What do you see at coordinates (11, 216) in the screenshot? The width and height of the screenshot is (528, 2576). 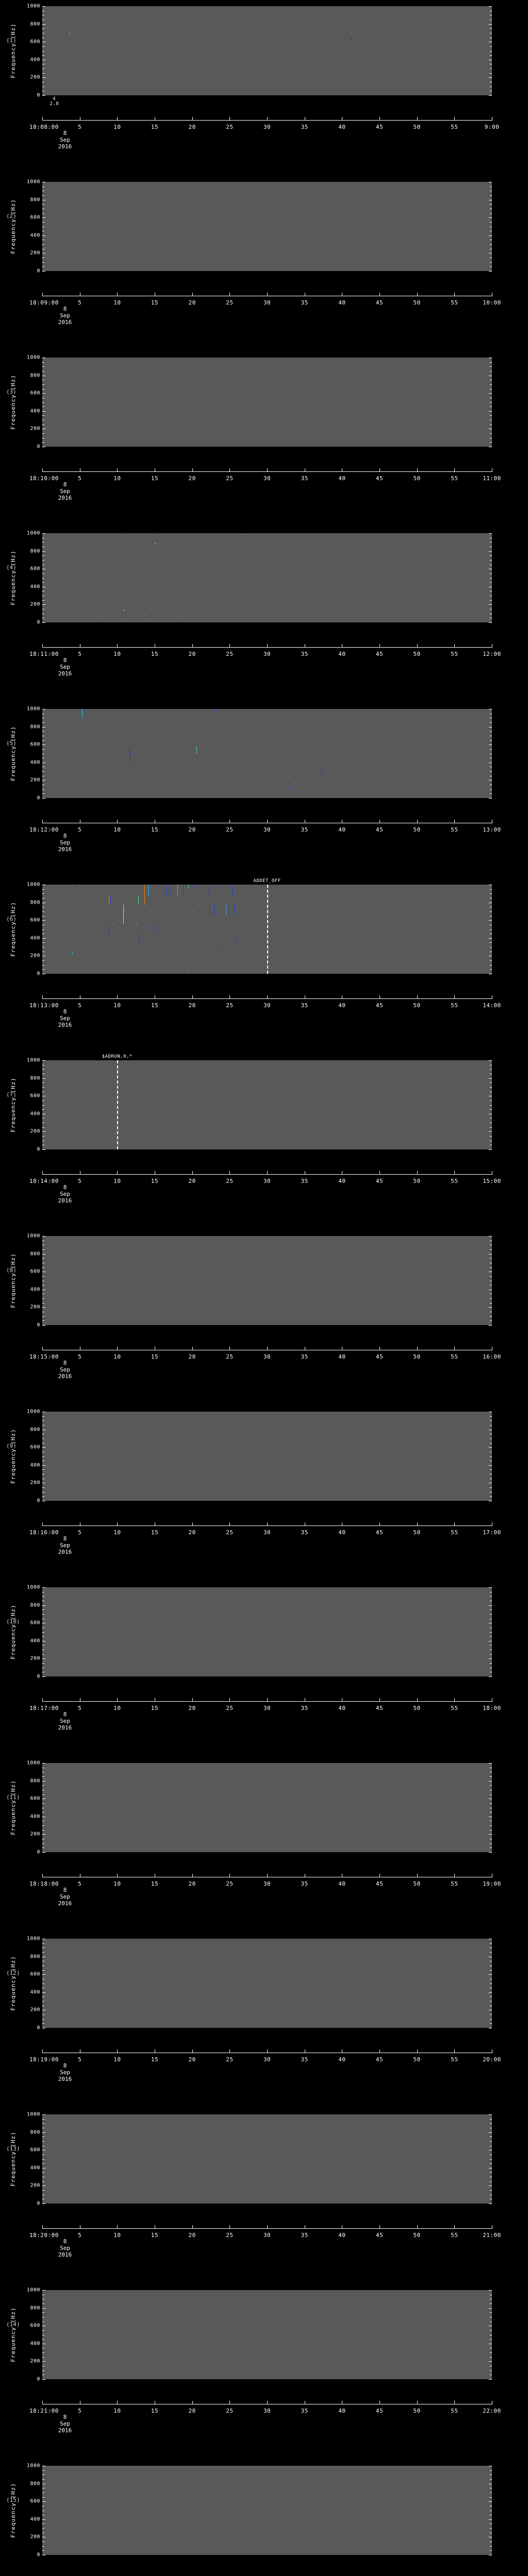 I see `panel-index-label: (2)` at bounding box center [11, 216].